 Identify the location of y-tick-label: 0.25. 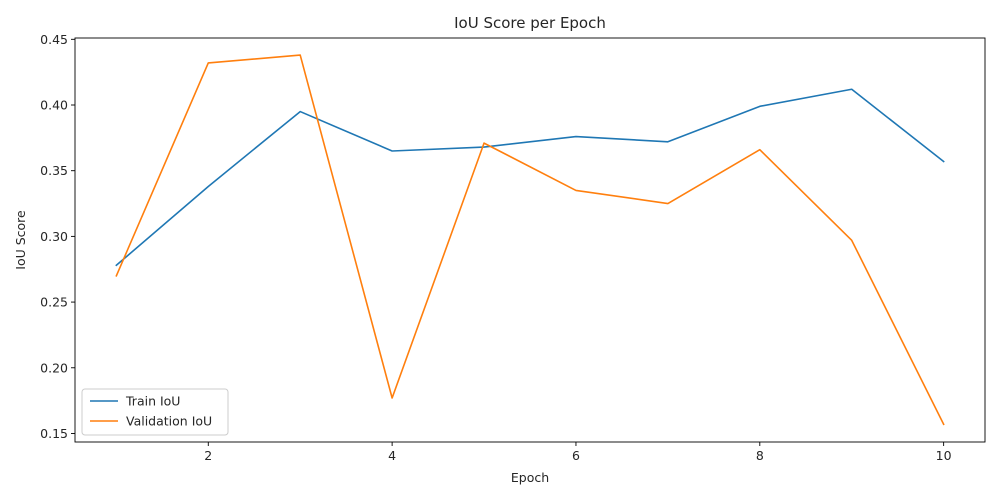
(54, 302).